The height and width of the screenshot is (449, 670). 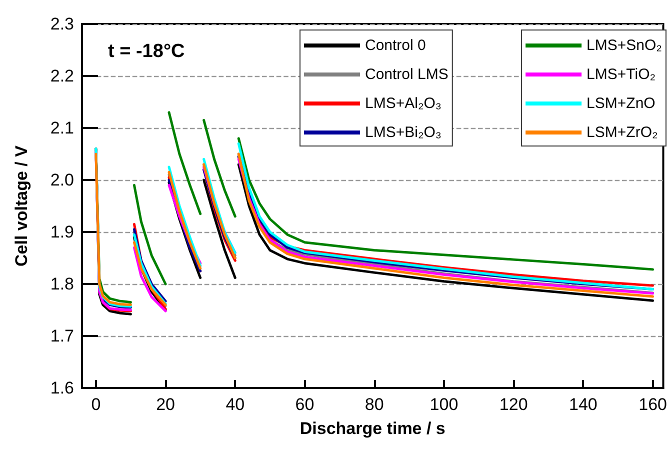 What do you see at coordinates (62, 284) in the screenshot?
I see `y-tick-label: 1.8` at bounding box center [62, 284].